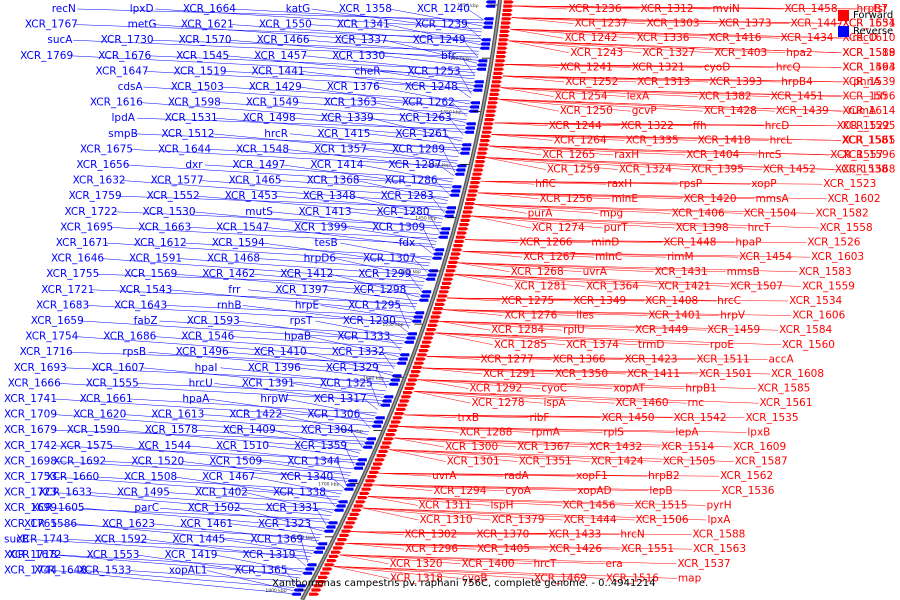  What do you see at coordinates (743, 272) in the screenshot?
I see `forward-gene-label: mmsB` at bounding box center [743, 272].